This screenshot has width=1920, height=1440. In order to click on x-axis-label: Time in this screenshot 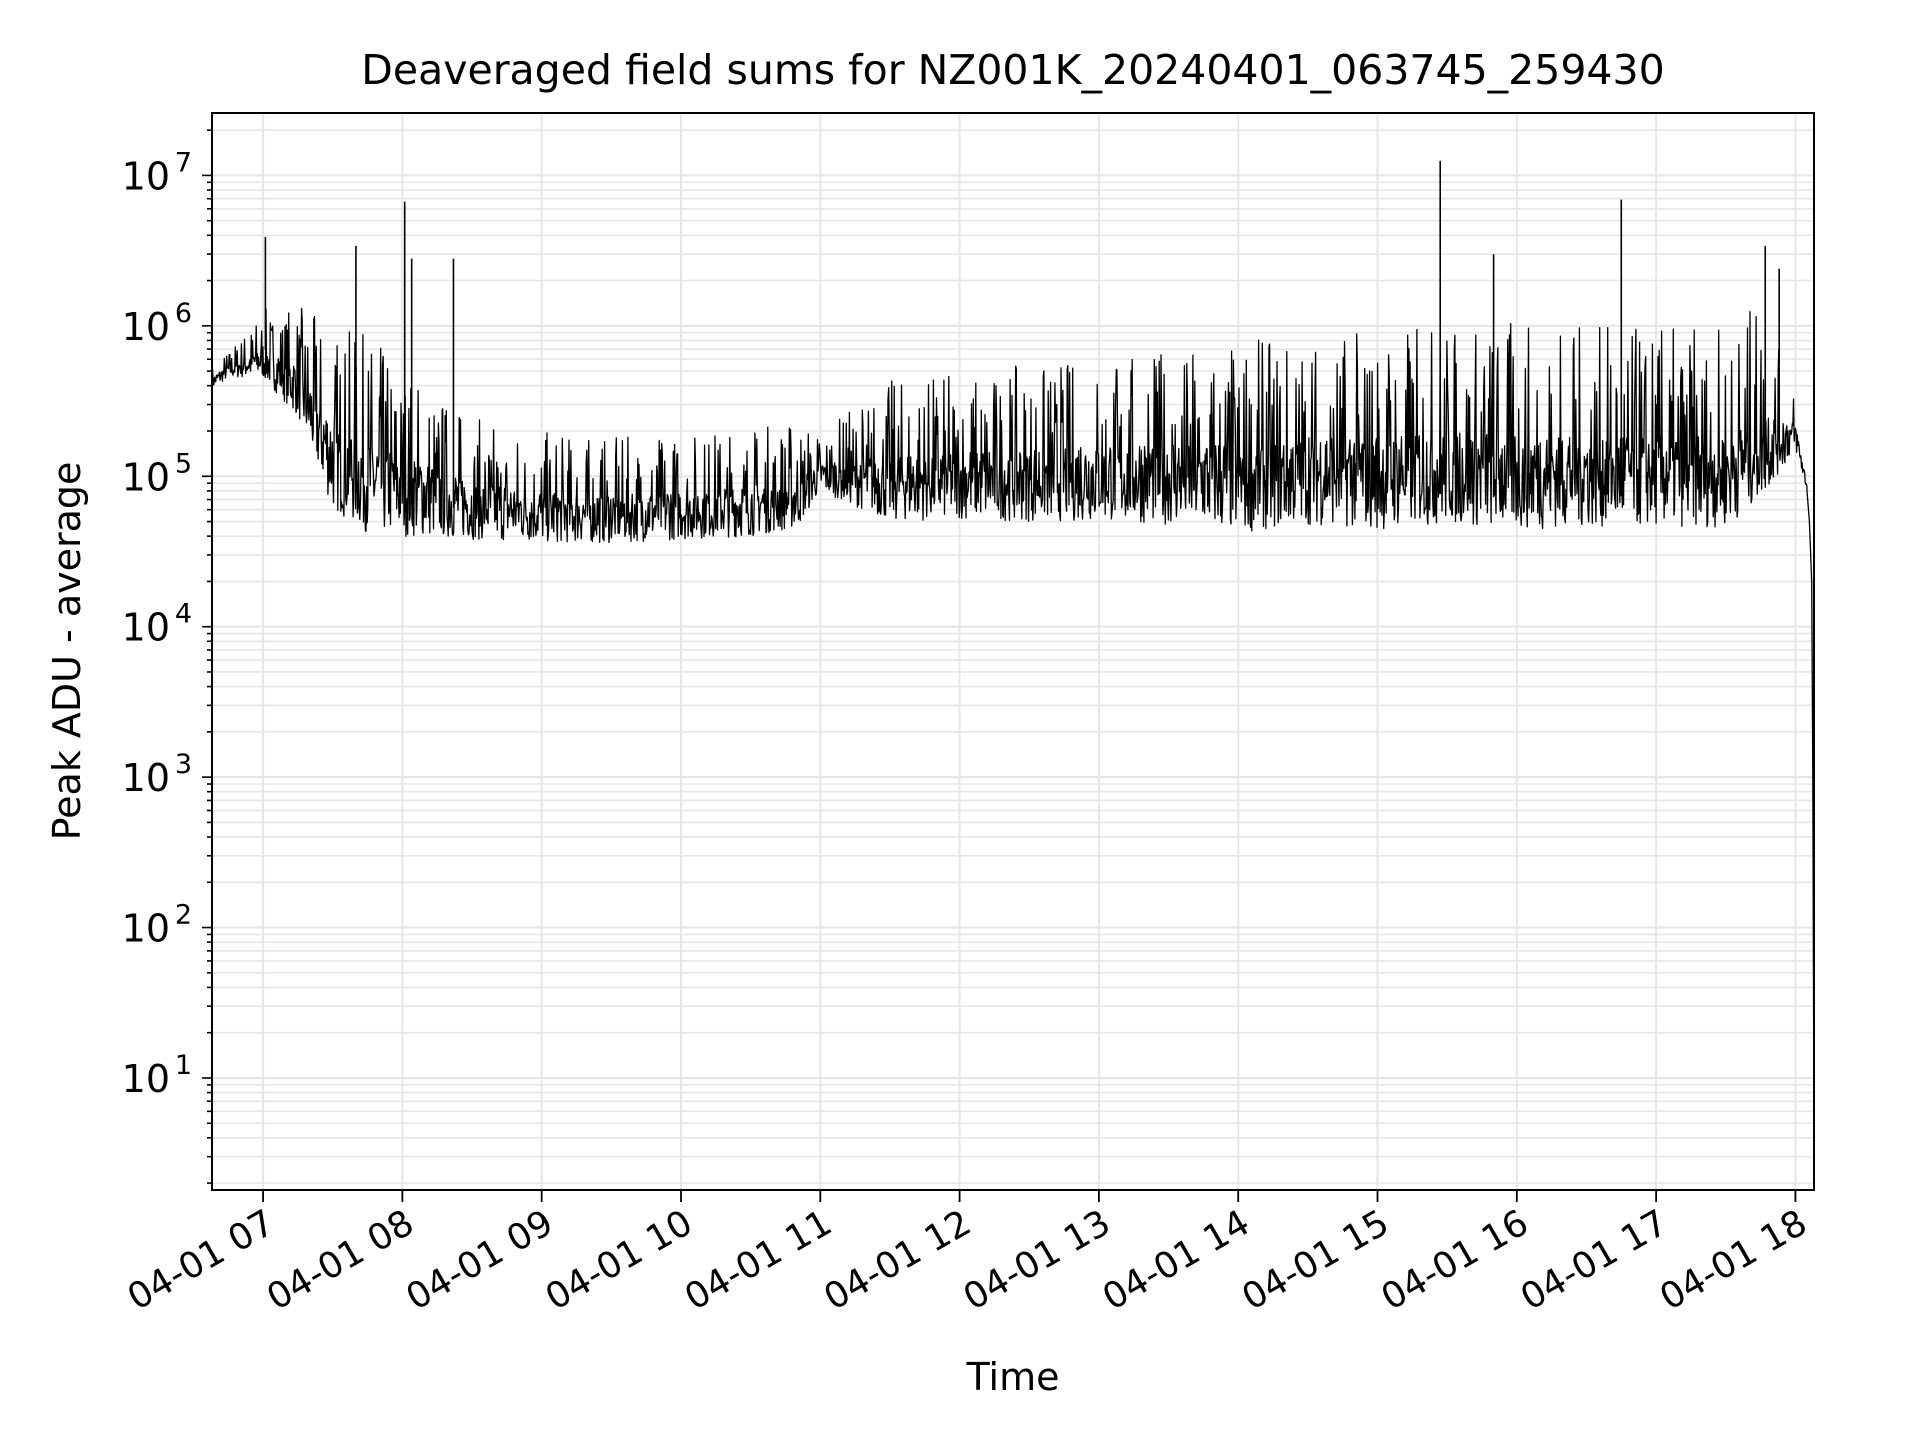, I will do `click(1013, 1377)`.